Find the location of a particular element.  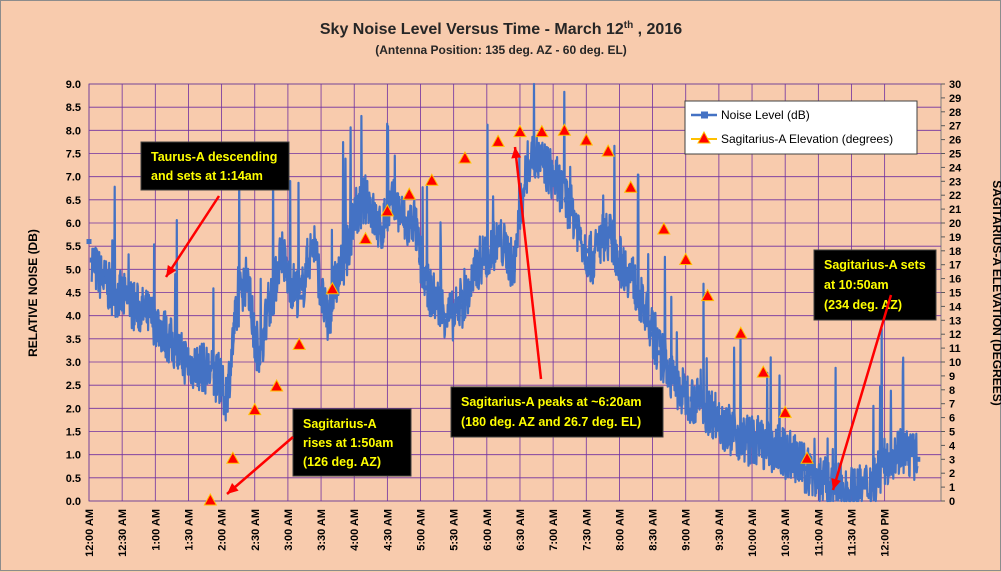

x-tick-label: 9:00 AM is located at coordinates (687, 530).